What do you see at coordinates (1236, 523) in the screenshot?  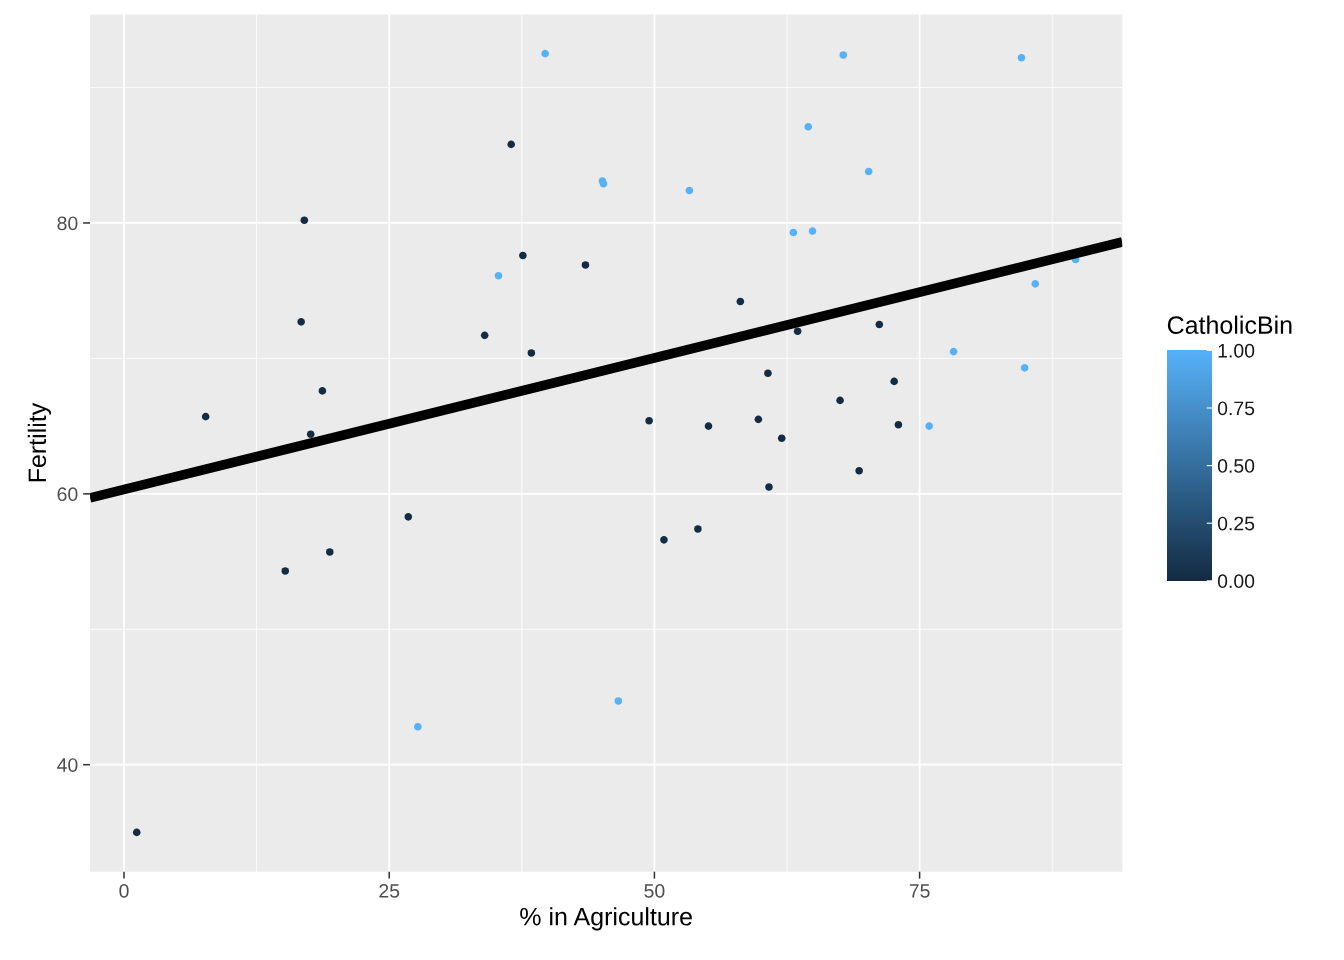 I see `color-bar-label: 0.25` at bounding box center [1236, 523].